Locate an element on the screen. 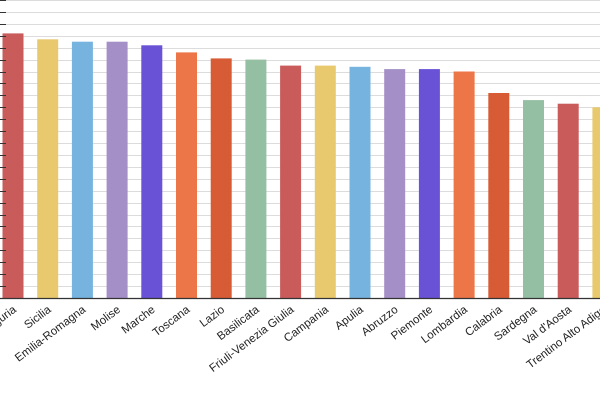 The height and width of the screenshot is (400, 600). bar-trentino-alto-adige is located at coordinates (596, 202).